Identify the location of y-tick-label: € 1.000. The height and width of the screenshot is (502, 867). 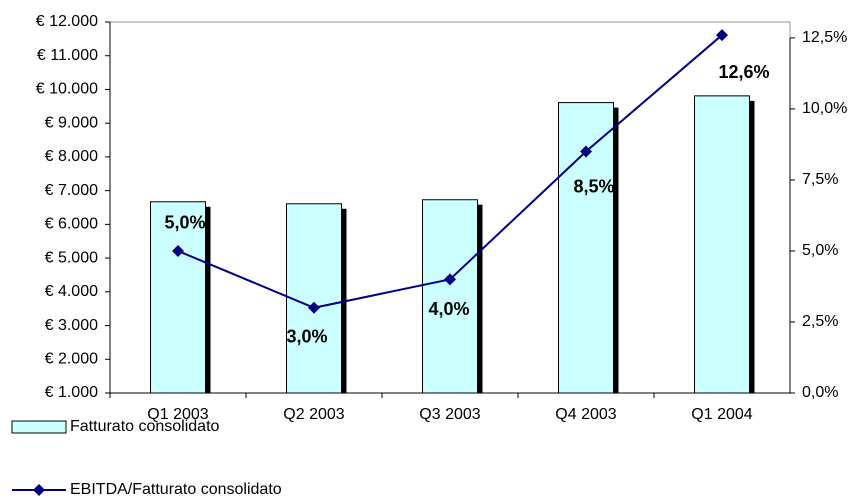
(71, 392).